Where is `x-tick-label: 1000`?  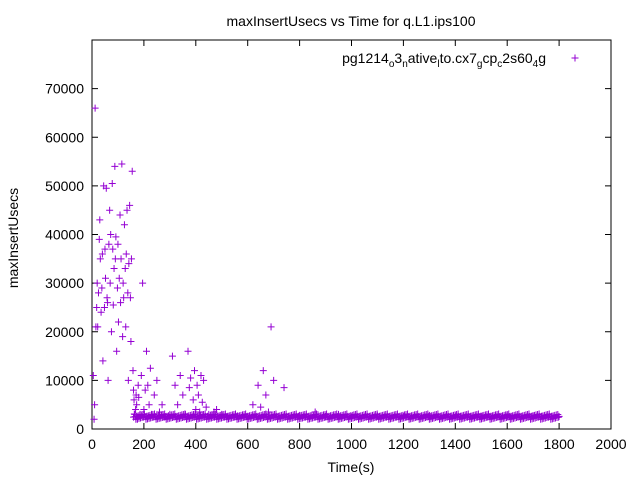
x-tick-label: 1000 is located at coordinates (351, 444).